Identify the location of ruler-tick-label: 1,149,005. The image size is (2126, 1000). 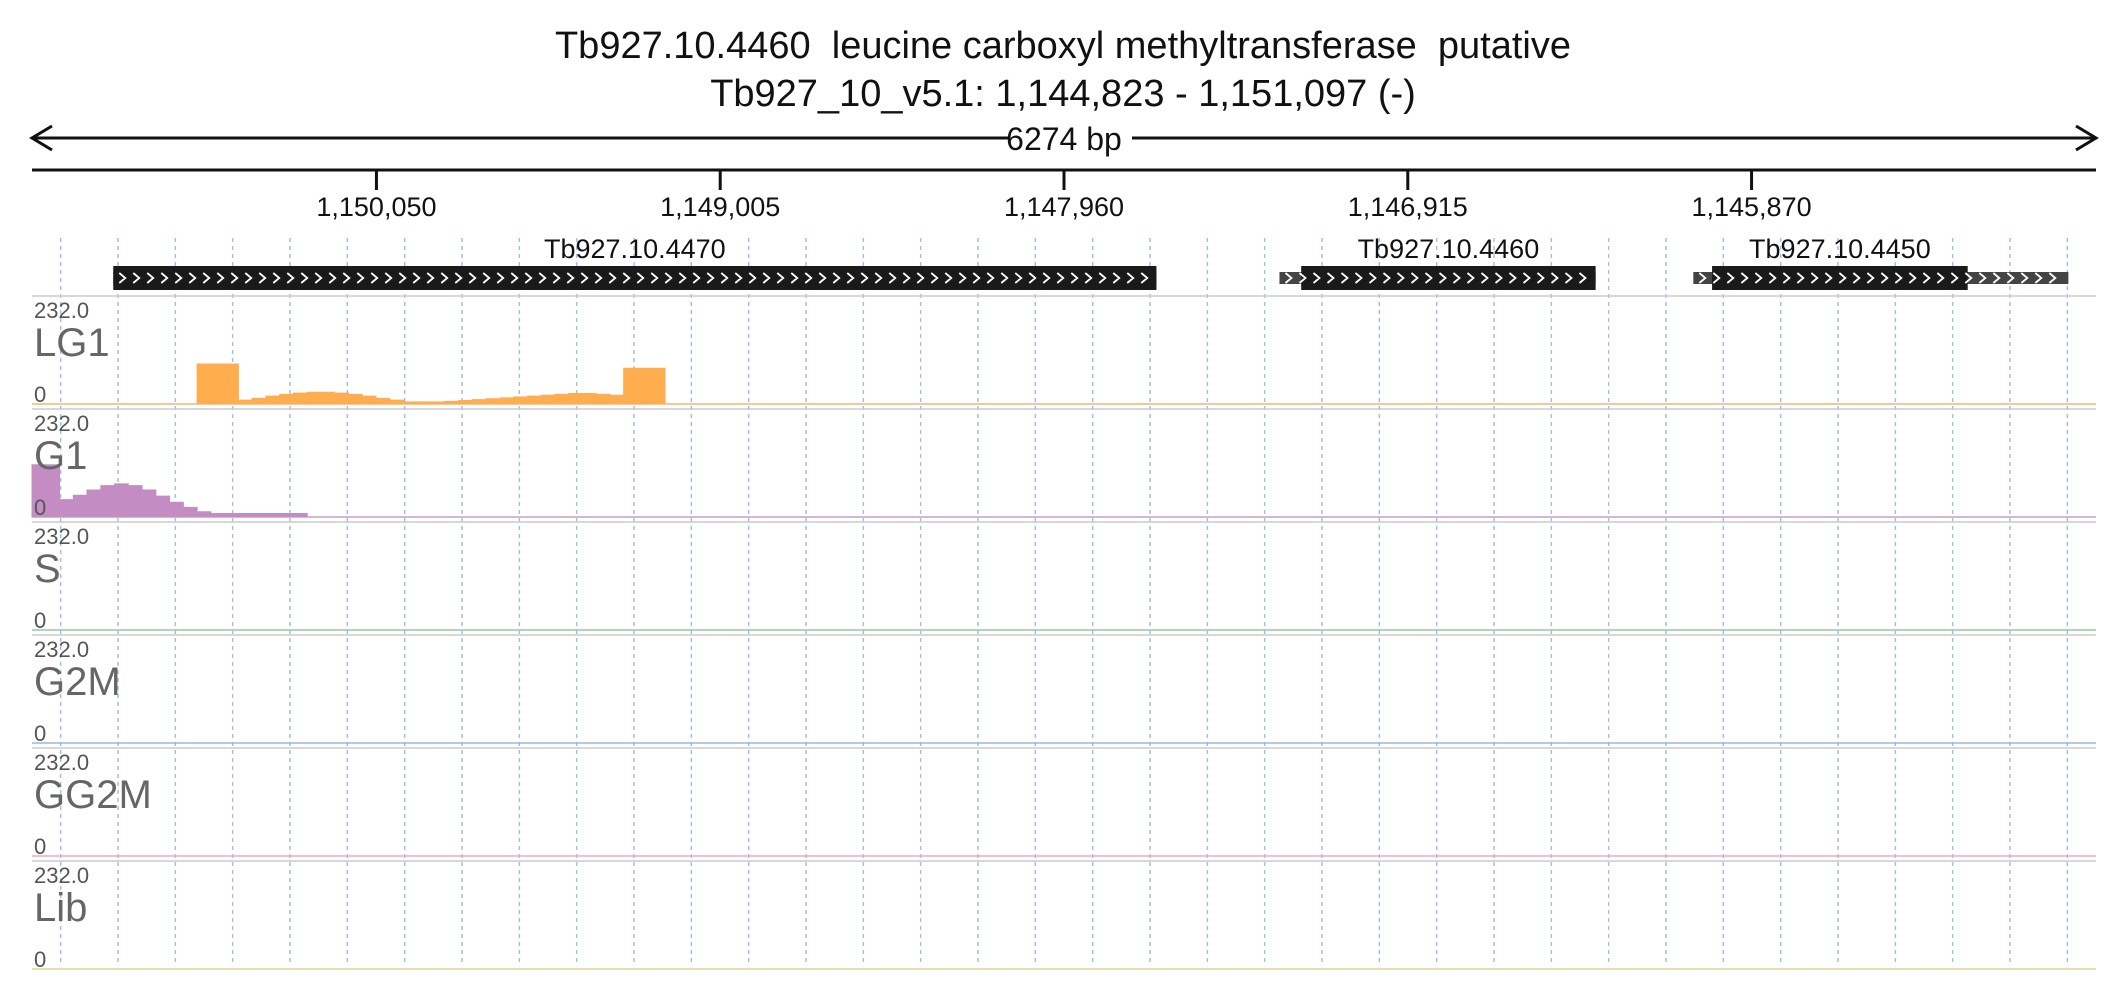
(720, 207).